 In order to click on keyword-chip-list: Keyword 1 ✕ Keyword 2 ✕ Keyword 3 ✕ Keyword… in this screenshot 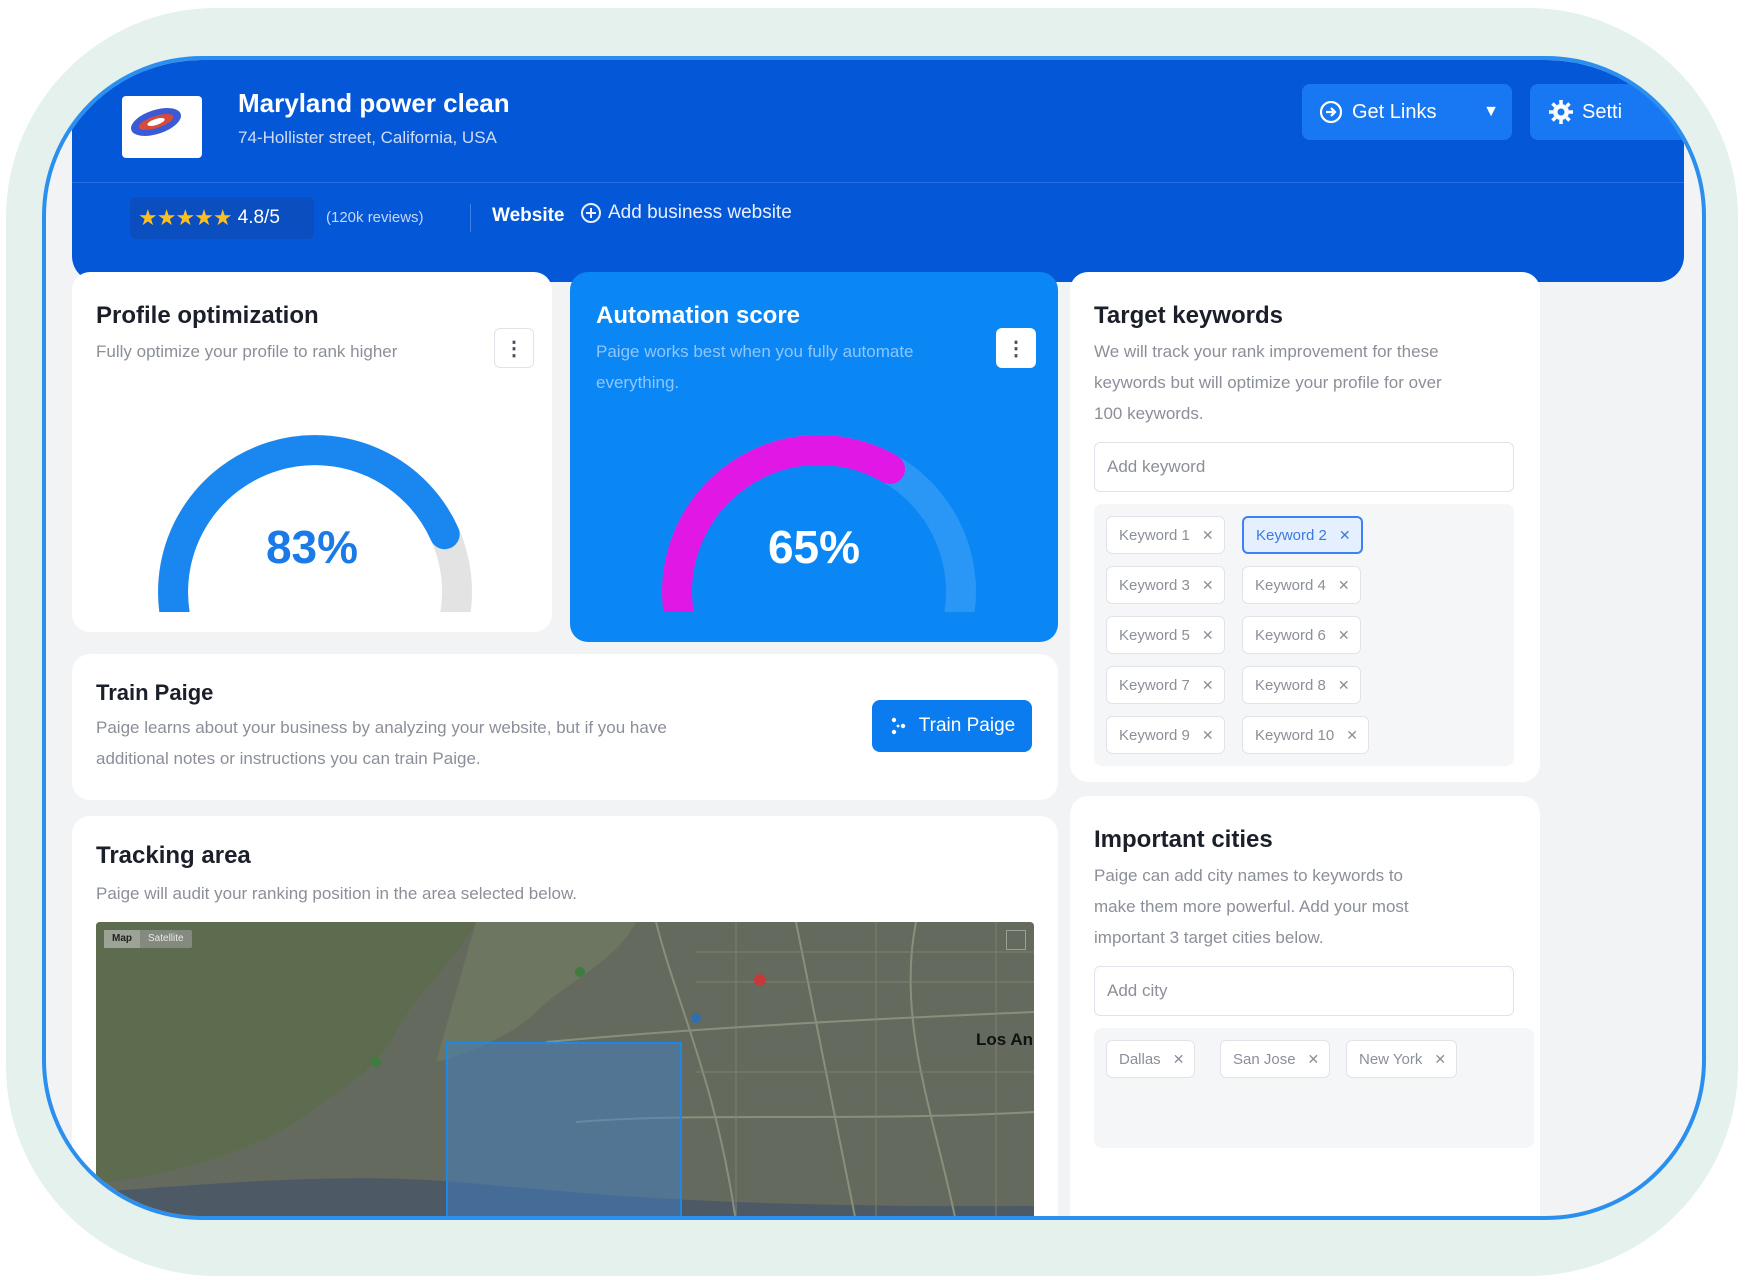, I will do `click(1304, 635)`.